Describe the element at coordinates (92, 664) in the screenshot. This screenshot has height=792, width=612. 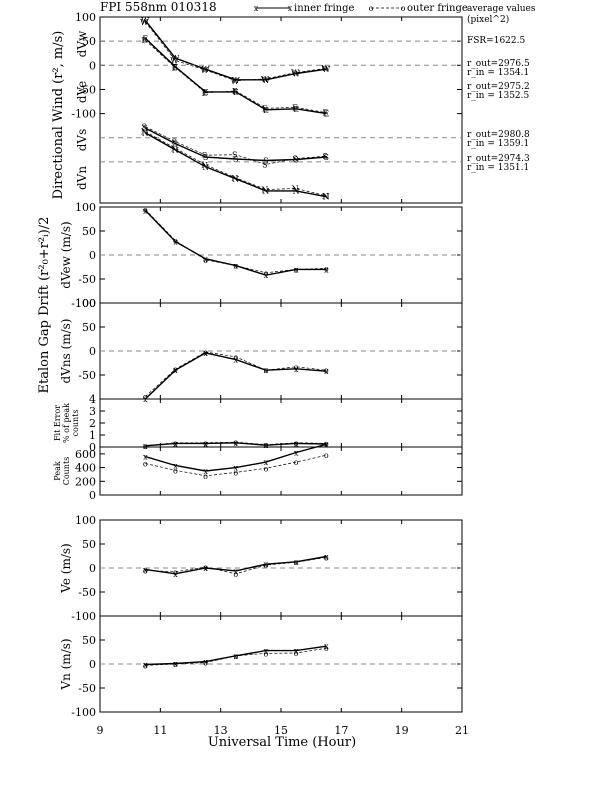
I see `y-tick-label-vn: 0` at that location.